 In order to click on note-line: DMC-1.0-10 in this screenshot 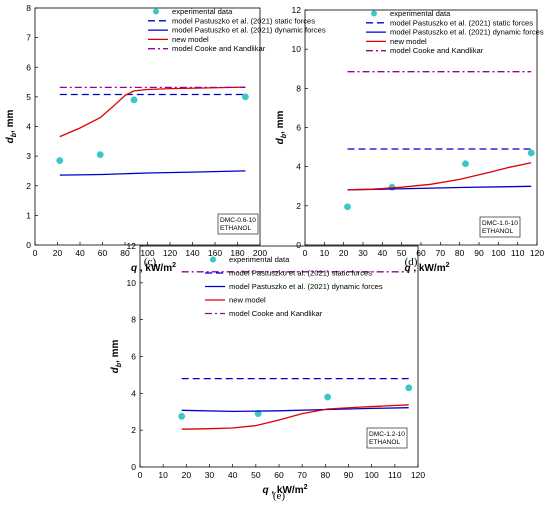, I will do `click(500, 223)`.